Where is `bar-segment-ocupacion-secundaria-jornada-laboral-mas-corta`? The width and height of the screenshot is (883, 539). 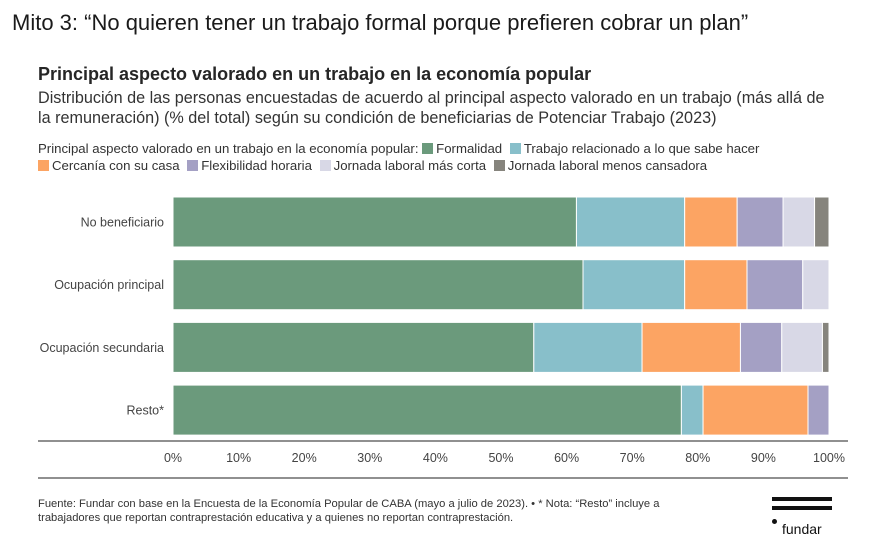
bar-segment-ocupacion-secundaria-jornada-laboral-mas-corta is located at coordinates (802, 347).